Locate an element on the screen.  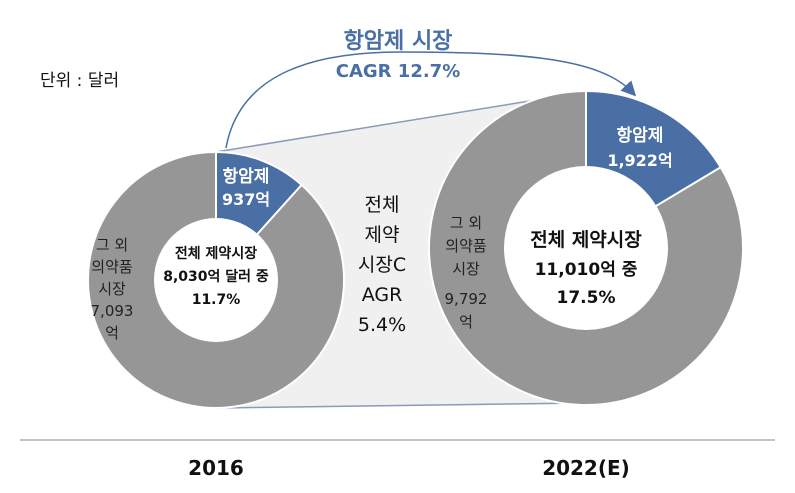
anticancer-2016-value: 937억 is located at coordinates (246, 199).